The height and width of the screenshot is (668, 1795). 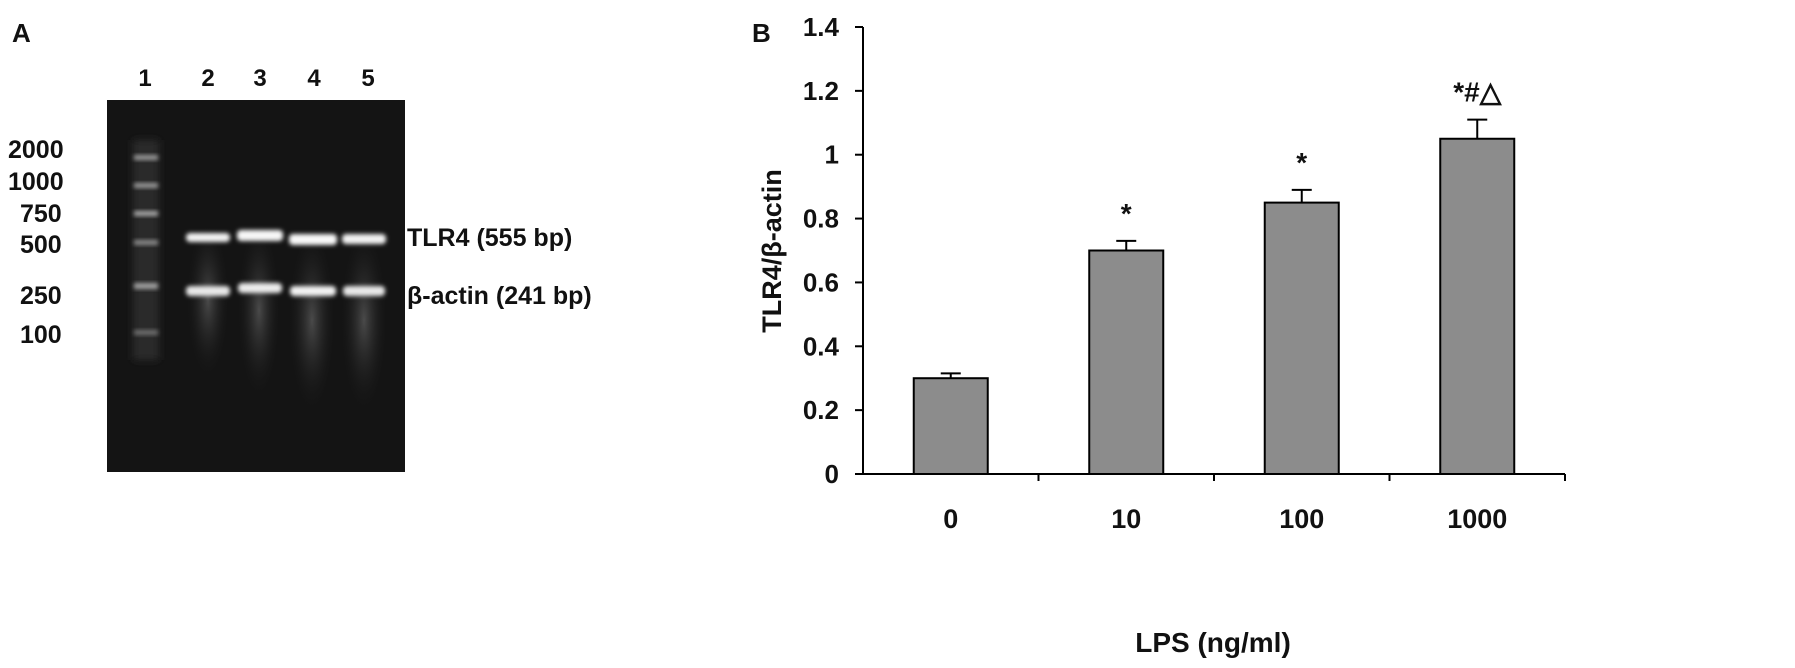 What do you see at coordinates (821, 410) in the screenshot?
I see `y-tick-label: 0.2` at bounding box center [821, 410].